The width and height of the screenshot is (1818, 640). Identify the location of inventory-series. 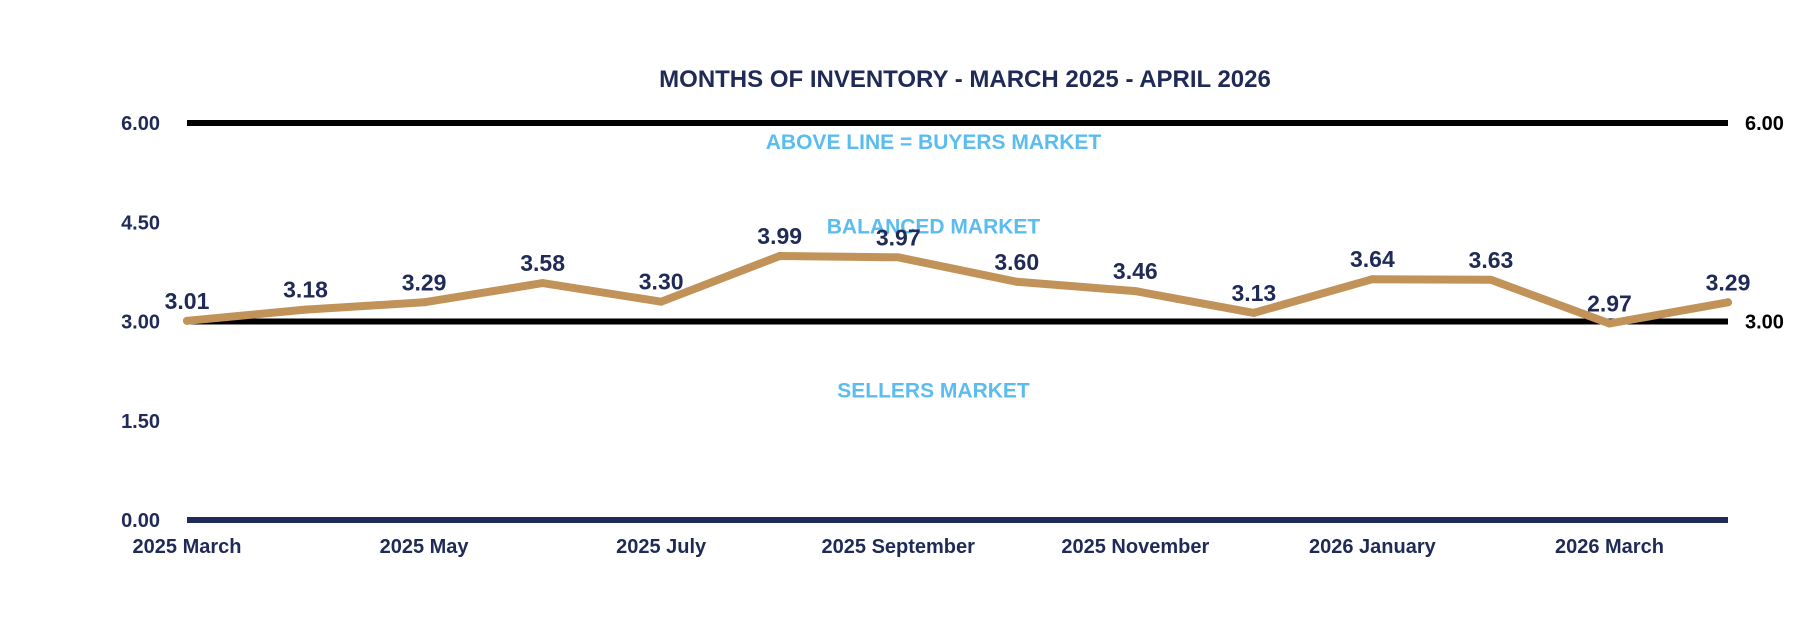
(957, 289).